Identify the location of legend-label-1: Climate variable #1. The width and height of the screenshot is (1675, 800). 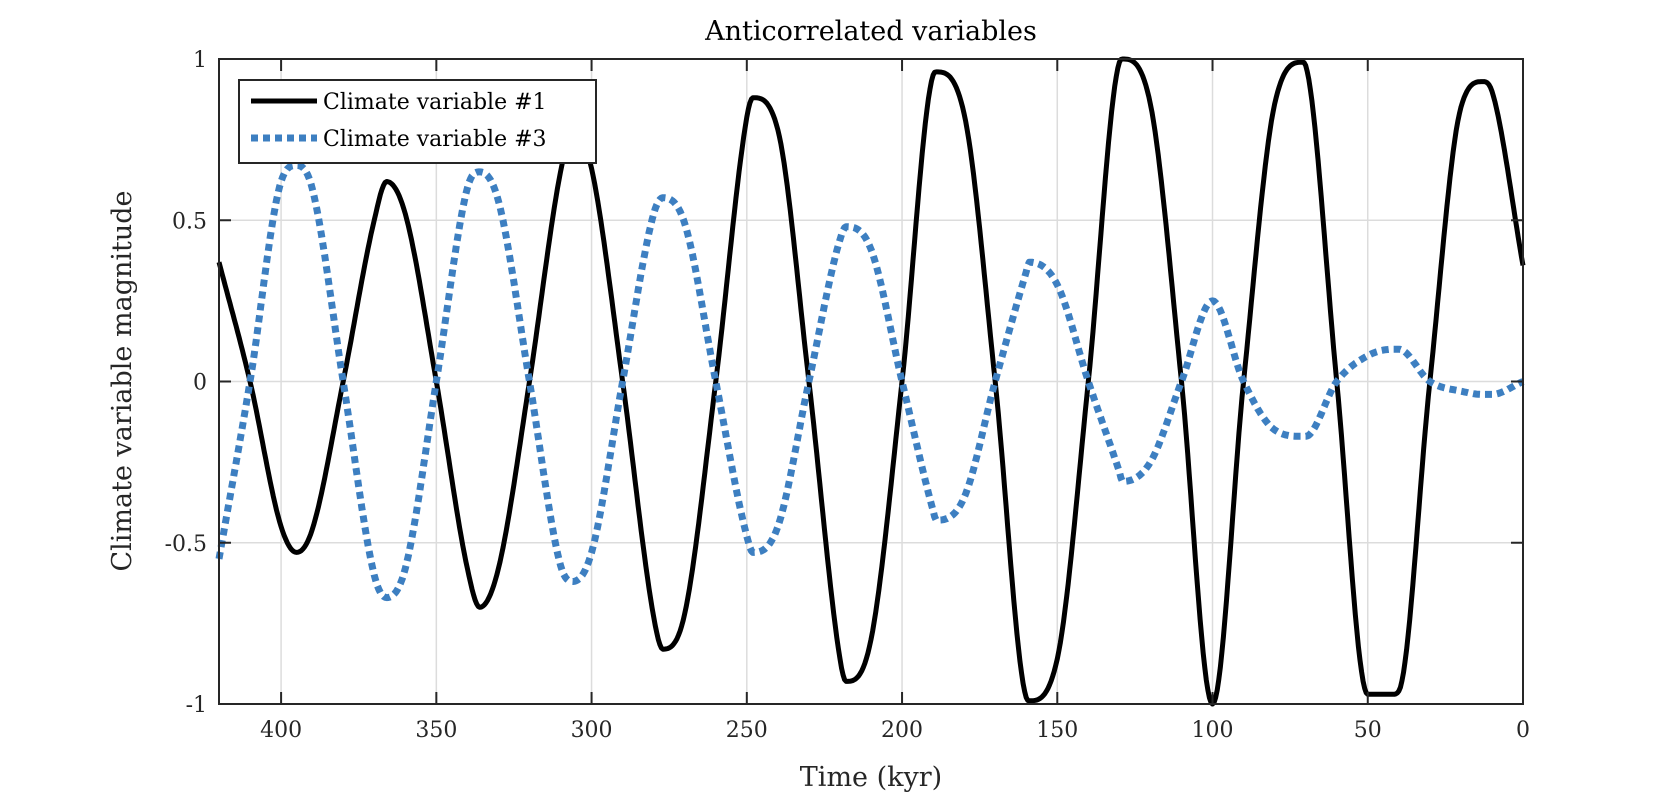
(435, 102).